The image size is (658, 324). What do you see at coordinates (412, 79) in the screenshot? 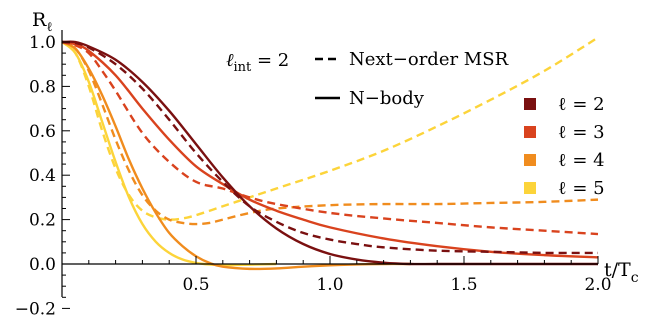
I see `style-legend: Next−order MSR N−body` at bounding box center [412, 79].